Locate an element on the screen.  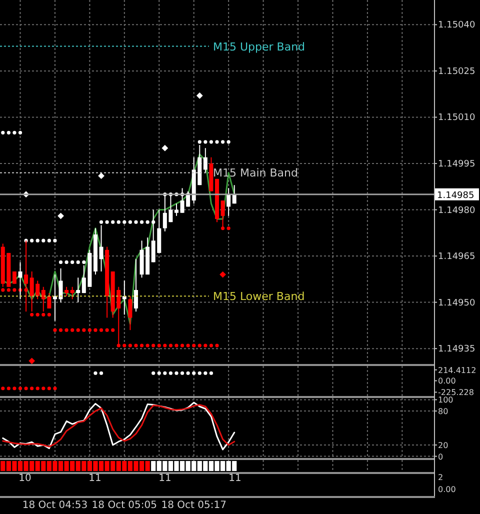
y-tick-label: 1.14965 is located at coordinates (457, 257).